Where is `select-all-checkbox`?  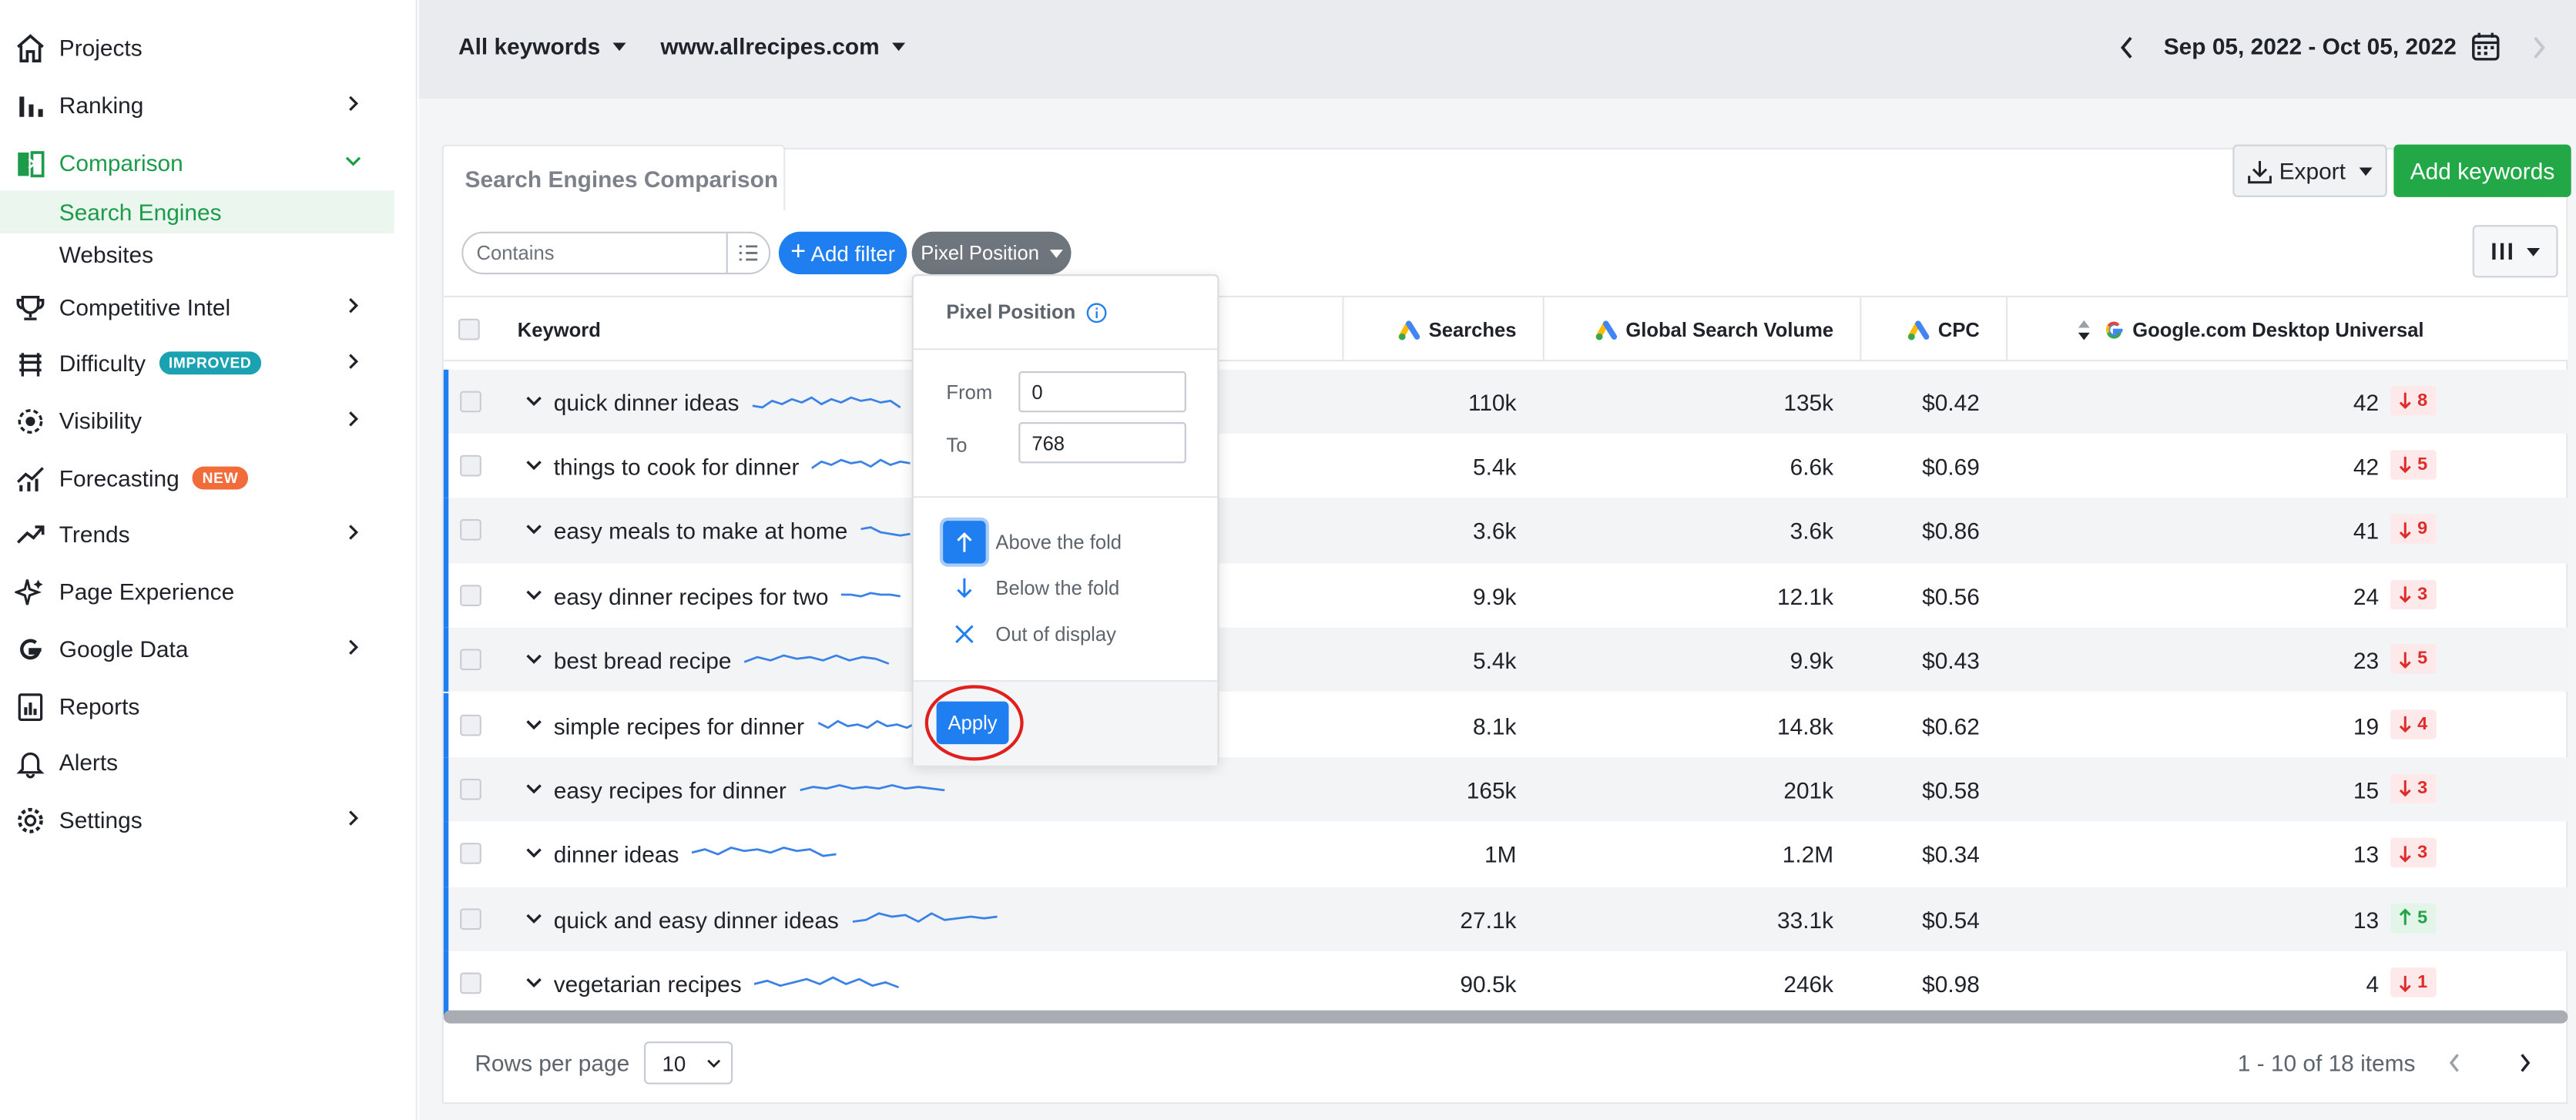 select-all-checkbox is located at coordinates (469, 329).